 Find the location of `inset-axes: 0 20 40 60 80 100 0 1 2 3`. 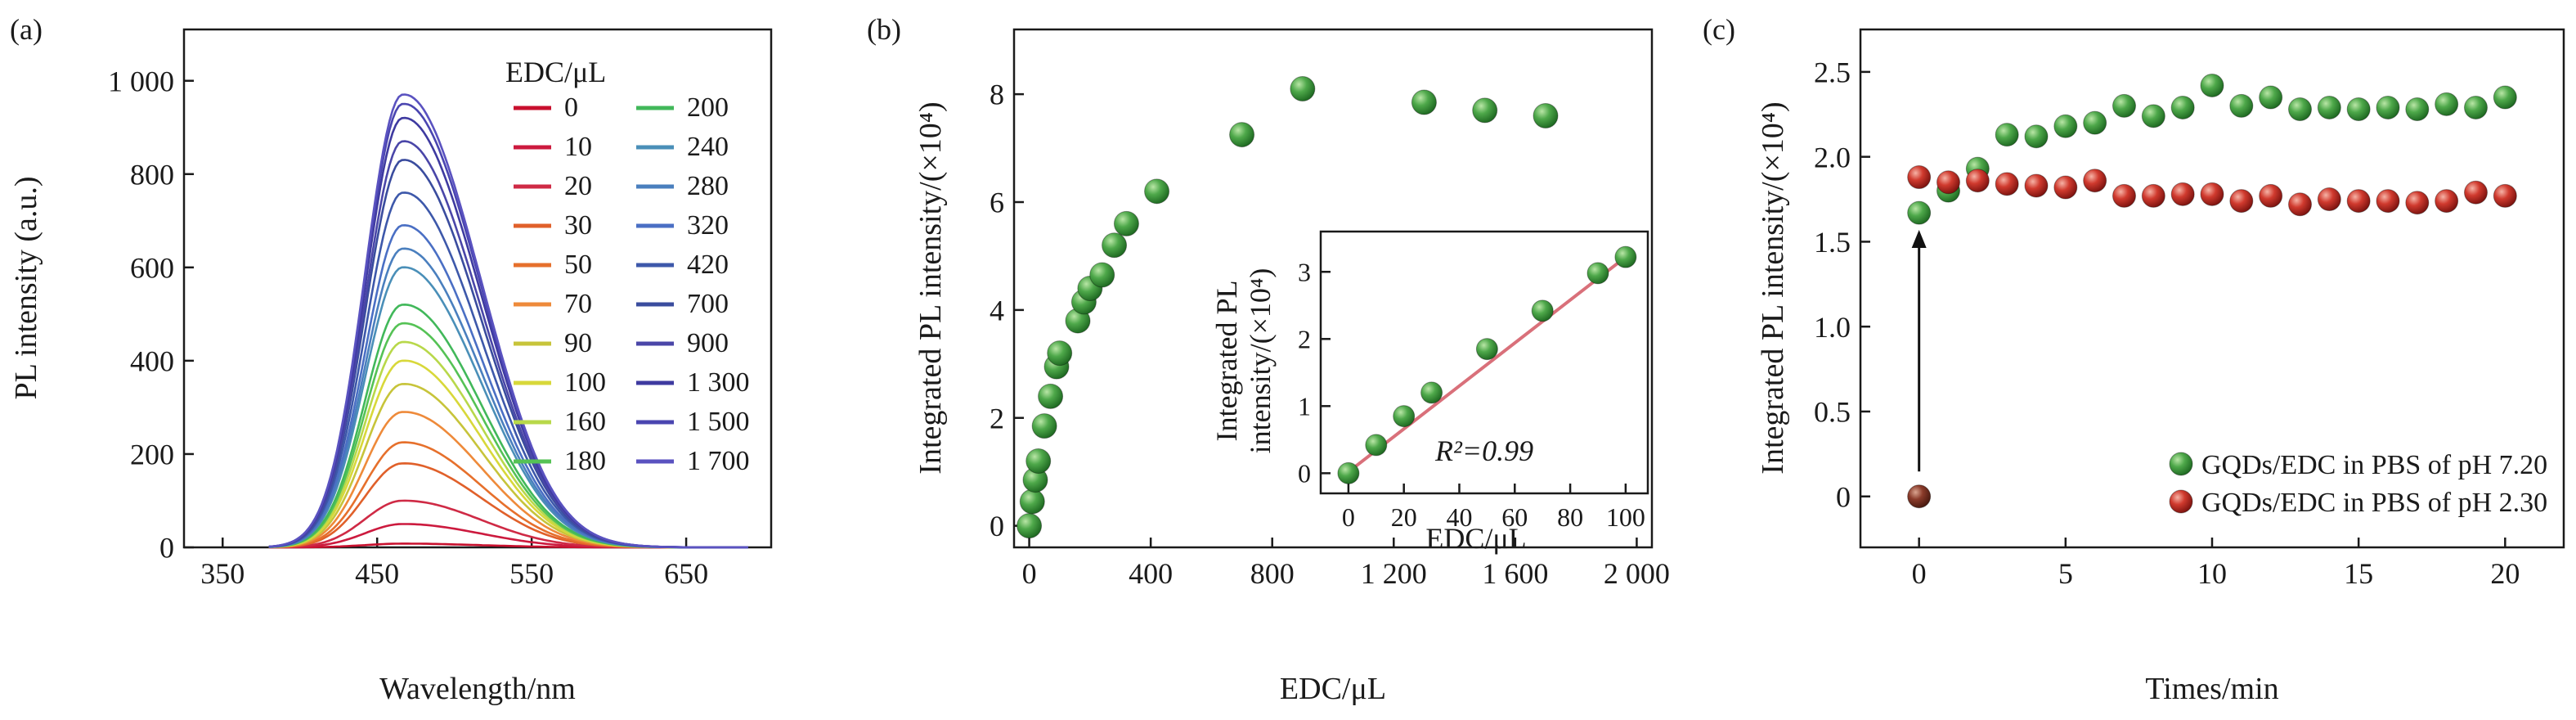

inset-axes: 0 20 40 60 80 100 0 1 2 3 is located at coordinates (1471, 395).